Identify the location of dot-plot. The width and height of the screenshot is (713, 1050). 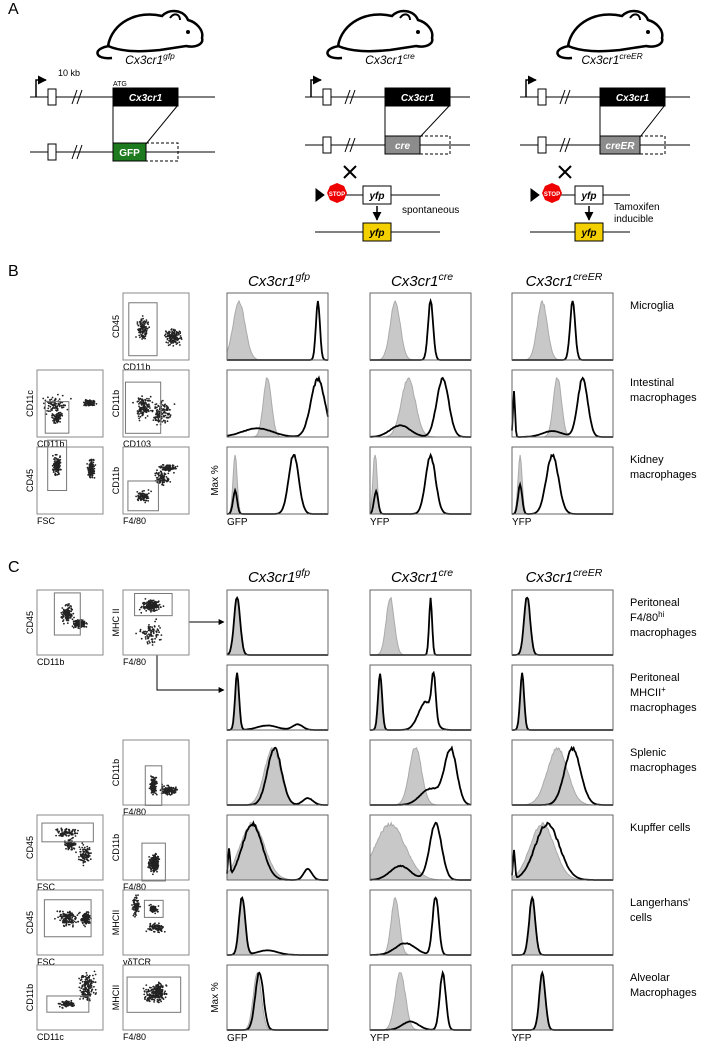
(156, 480).